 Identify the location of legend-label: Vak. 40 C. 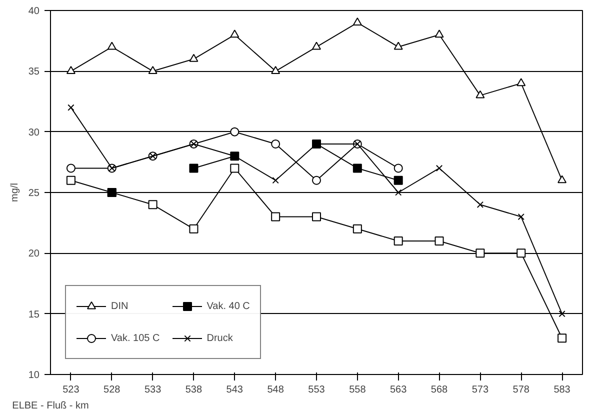
(228, 306).